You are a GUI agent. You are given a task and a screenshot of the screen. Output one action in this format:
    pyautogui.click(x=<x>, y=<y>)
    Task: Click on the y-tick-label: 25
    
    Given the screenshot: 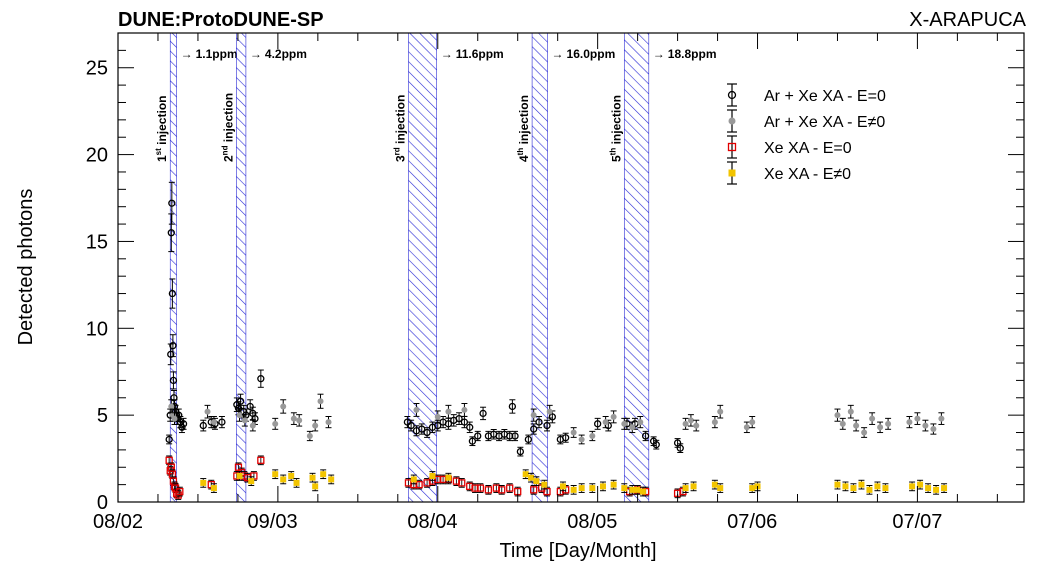 What is the action you would take?
    pyautogui.click(x=97, y=69)
    